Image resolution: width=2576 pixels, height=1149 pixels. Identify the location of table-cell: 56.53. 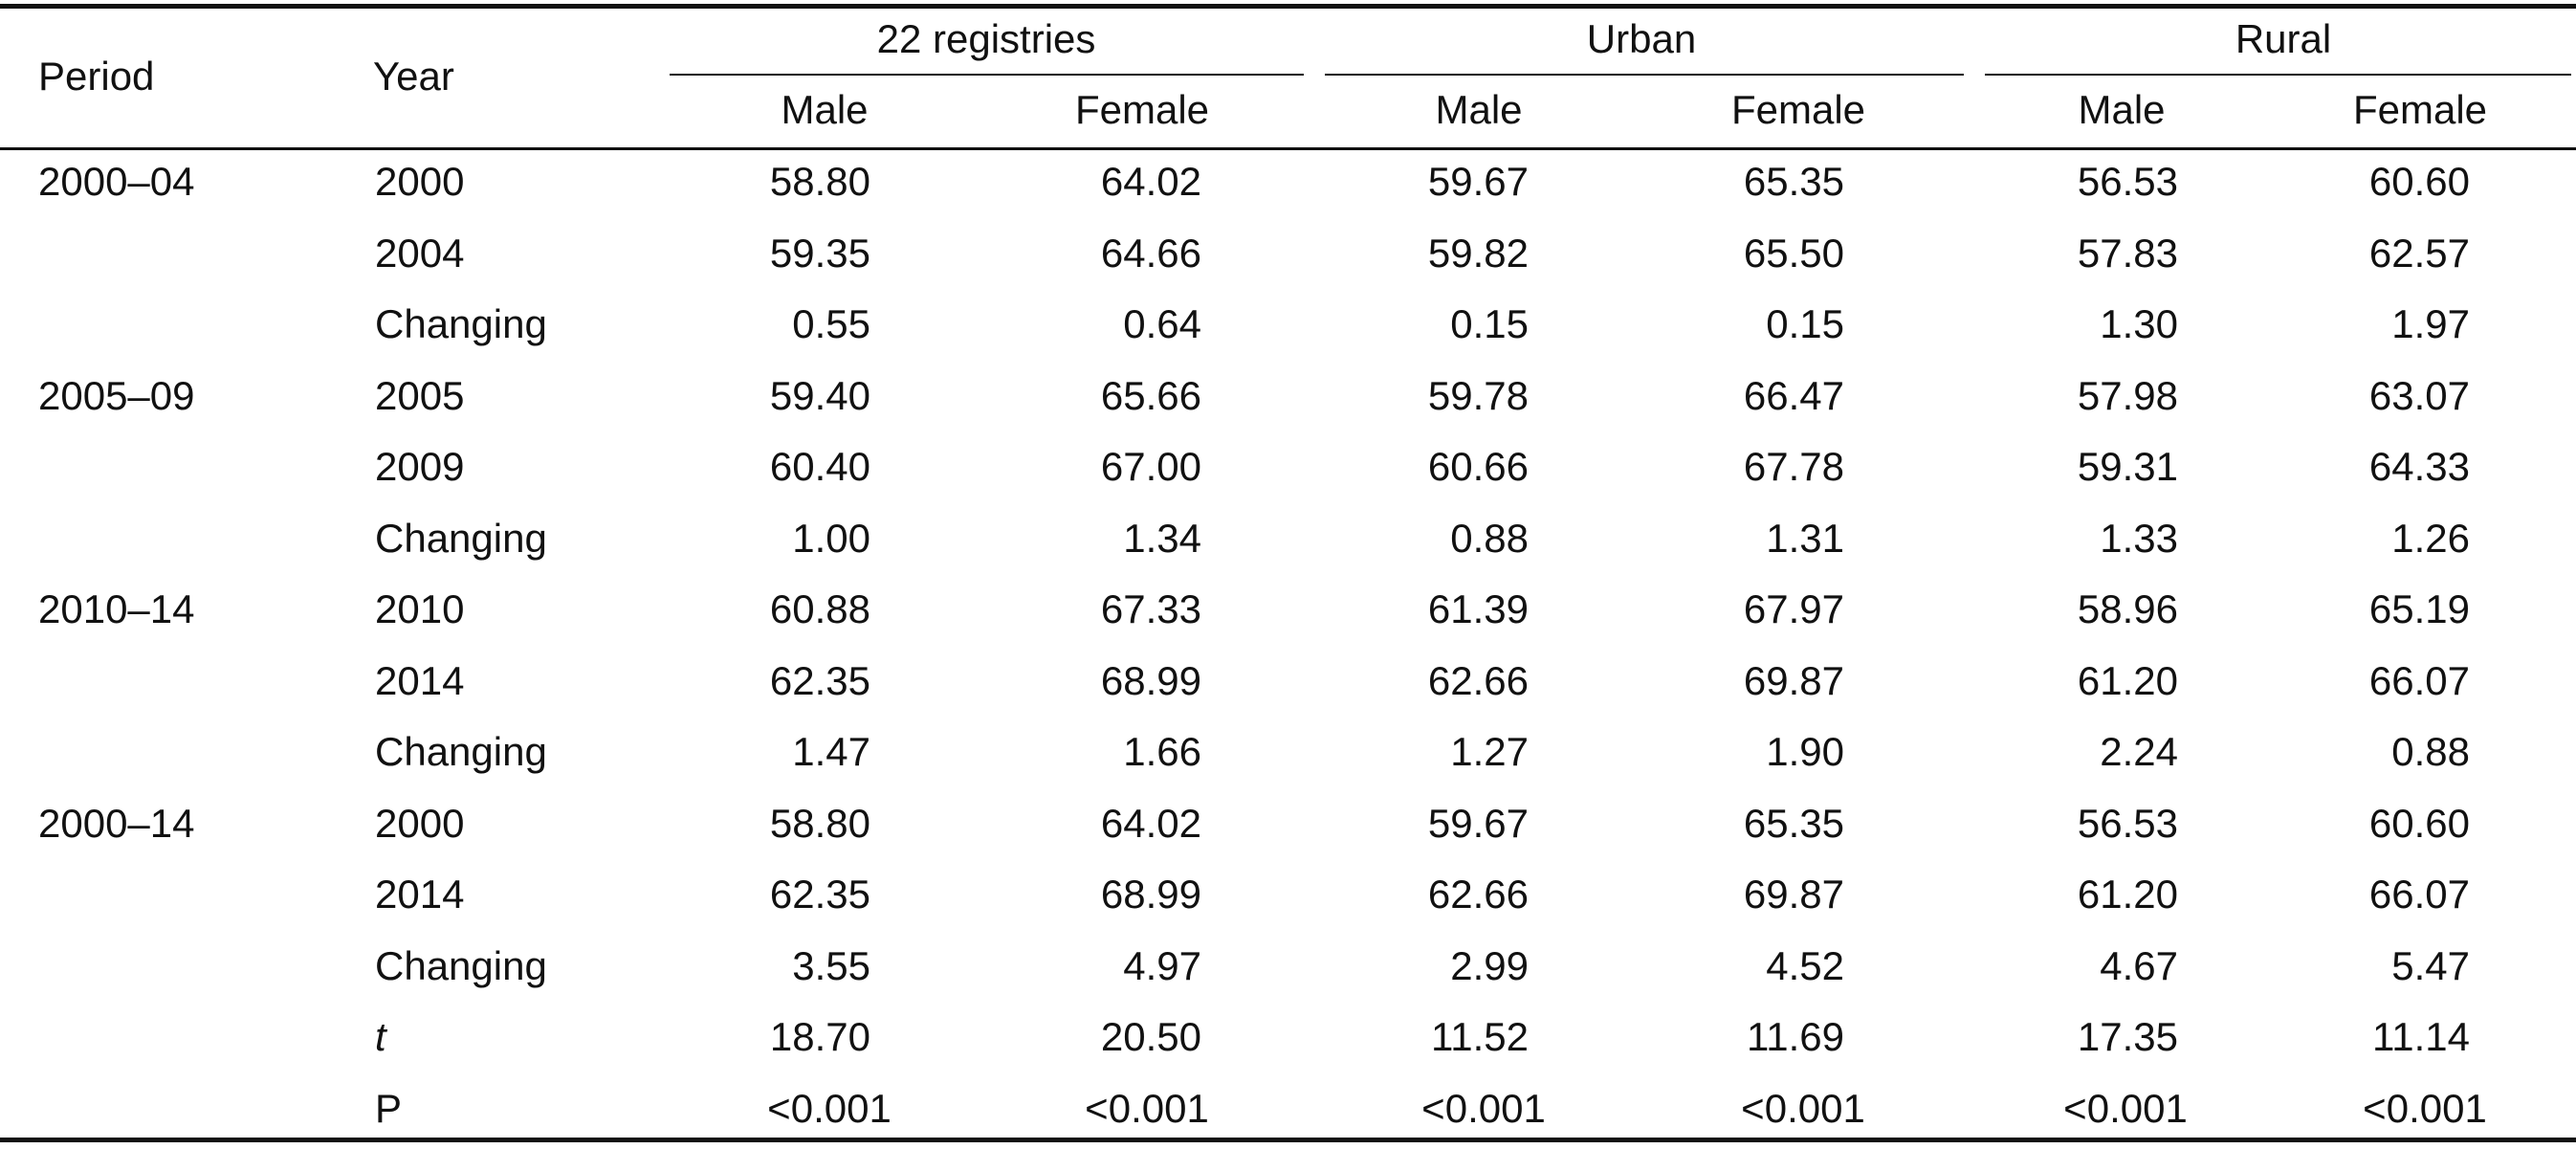
(2127, 181).